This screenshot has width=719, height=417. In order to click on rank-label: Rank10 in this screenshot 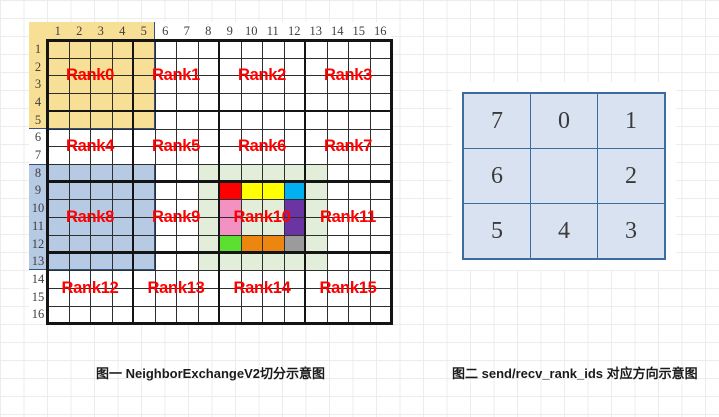, I will do `click(262, 216)`.